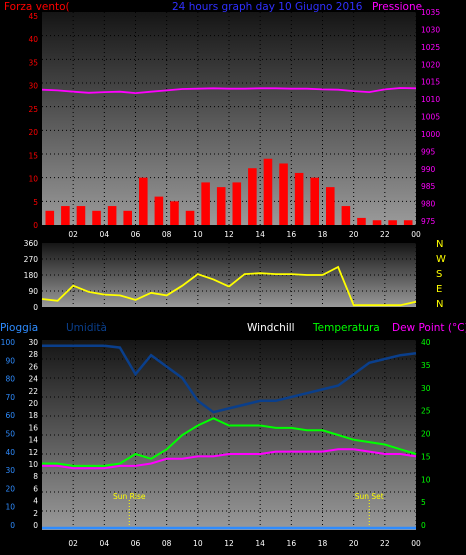 The image size is (466, 555). What do you see at coordinates (439, 289) in the screenshot?
I see `compass-label: E` at bounding box center [439, 289].